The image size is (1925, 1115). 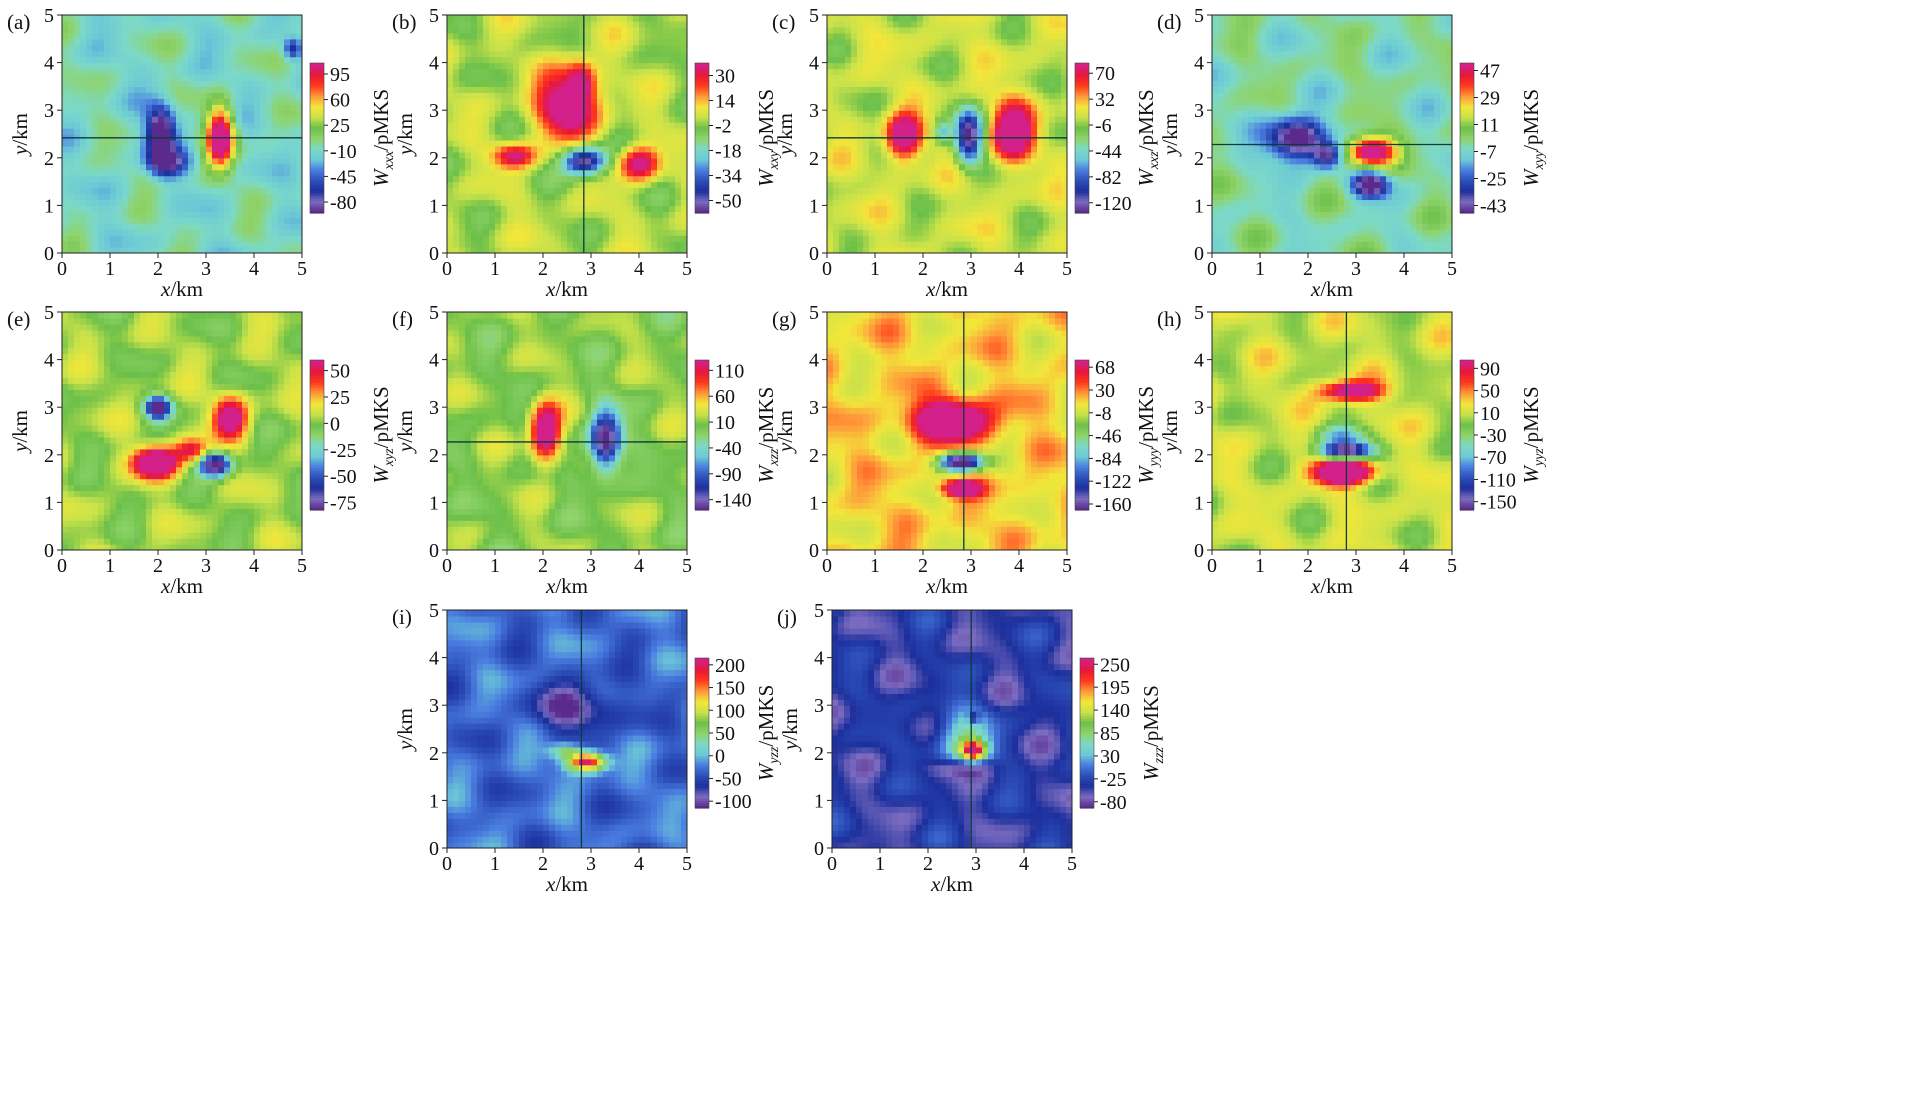 What do you see at coordinates (702, 67) in the screenshot?
I see `colorbar-segment` at bounding box center [702, 67].